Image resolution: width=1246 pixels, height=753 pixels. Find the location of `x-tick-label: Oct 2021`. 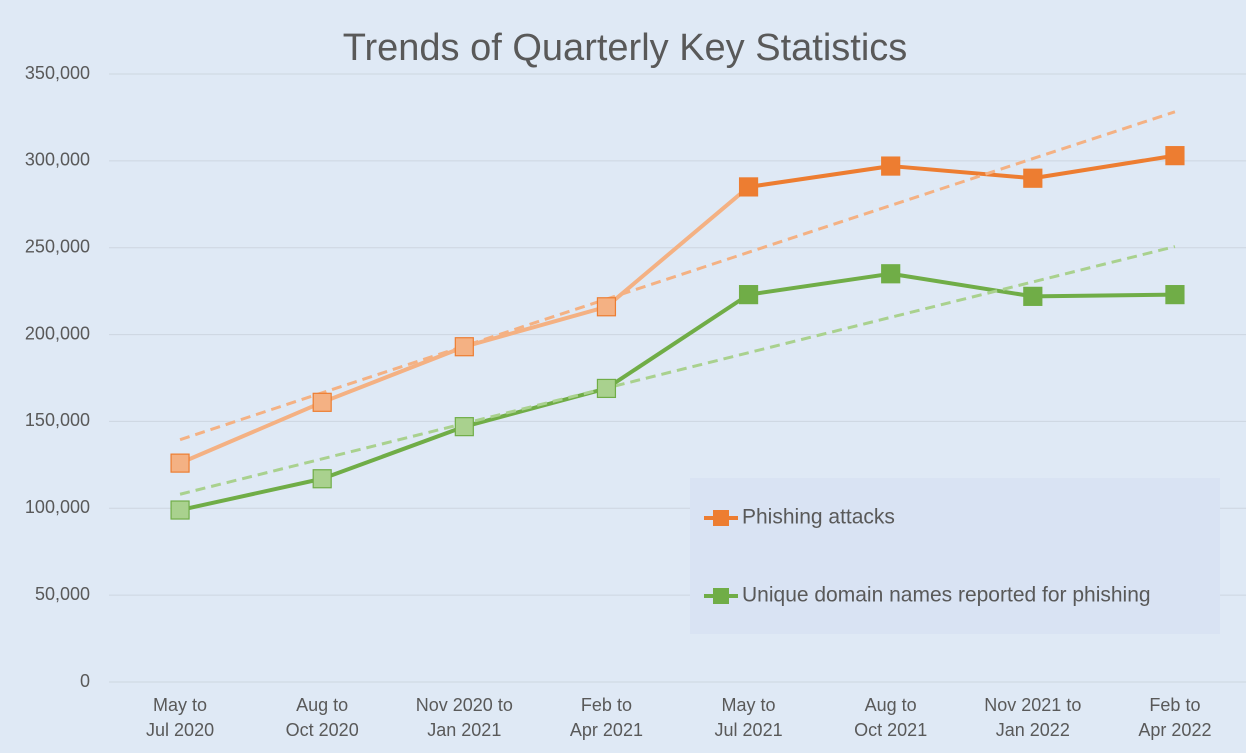

x-tick-label: Oct 2021 is located at coordinates (890, 730).